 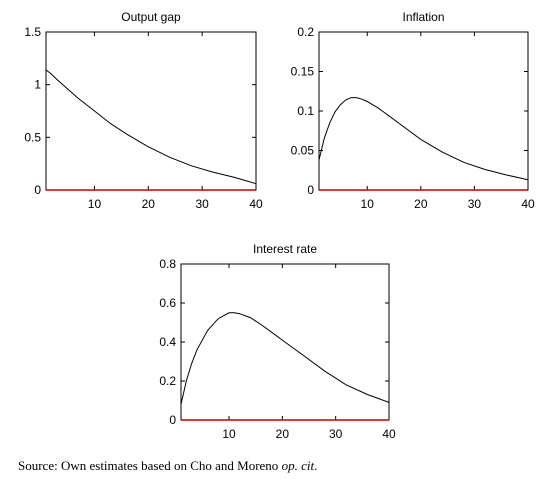 What do you see at coordinates (285, 358) in the screenshot?
I see `panel-3-series-line` at bounding box center [285, 358].